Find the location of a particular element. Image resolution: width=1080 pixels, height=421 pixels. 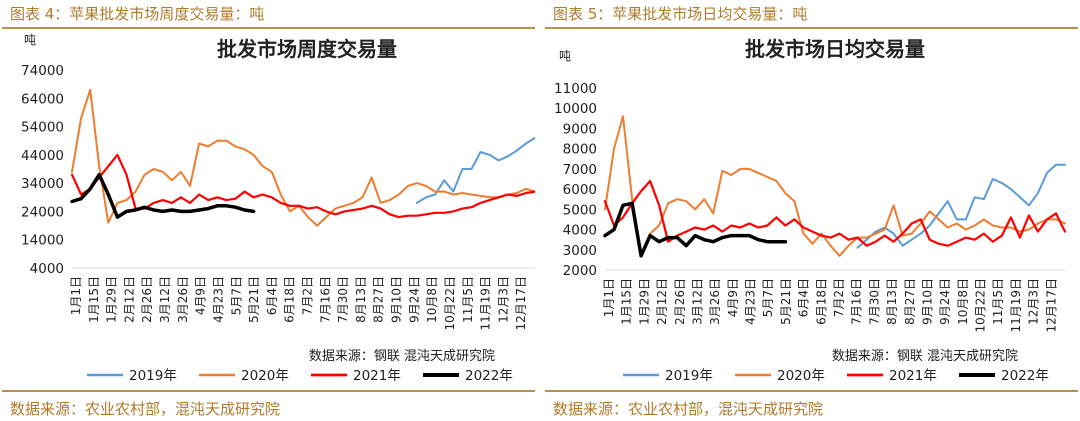

x-tick-label: 9月10日 is located at coordinates (927, 301).